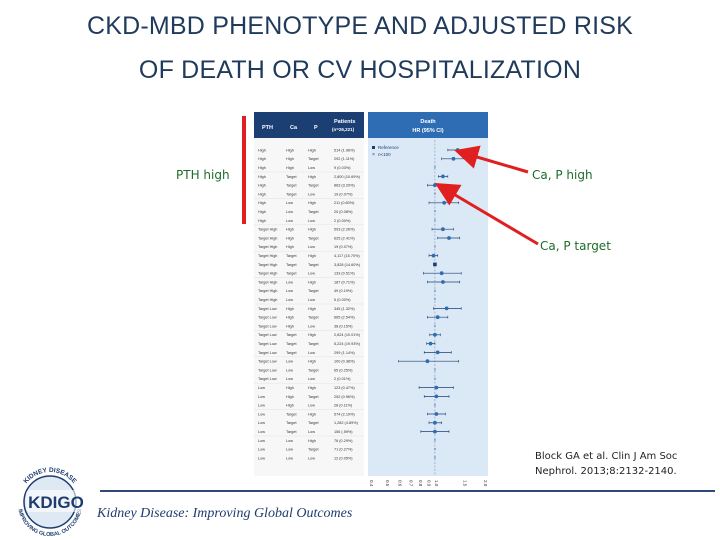 The height and width of the screenshot is (540, 720). I want to click on row-patients: 65 (0.25%), so click(343, 370).